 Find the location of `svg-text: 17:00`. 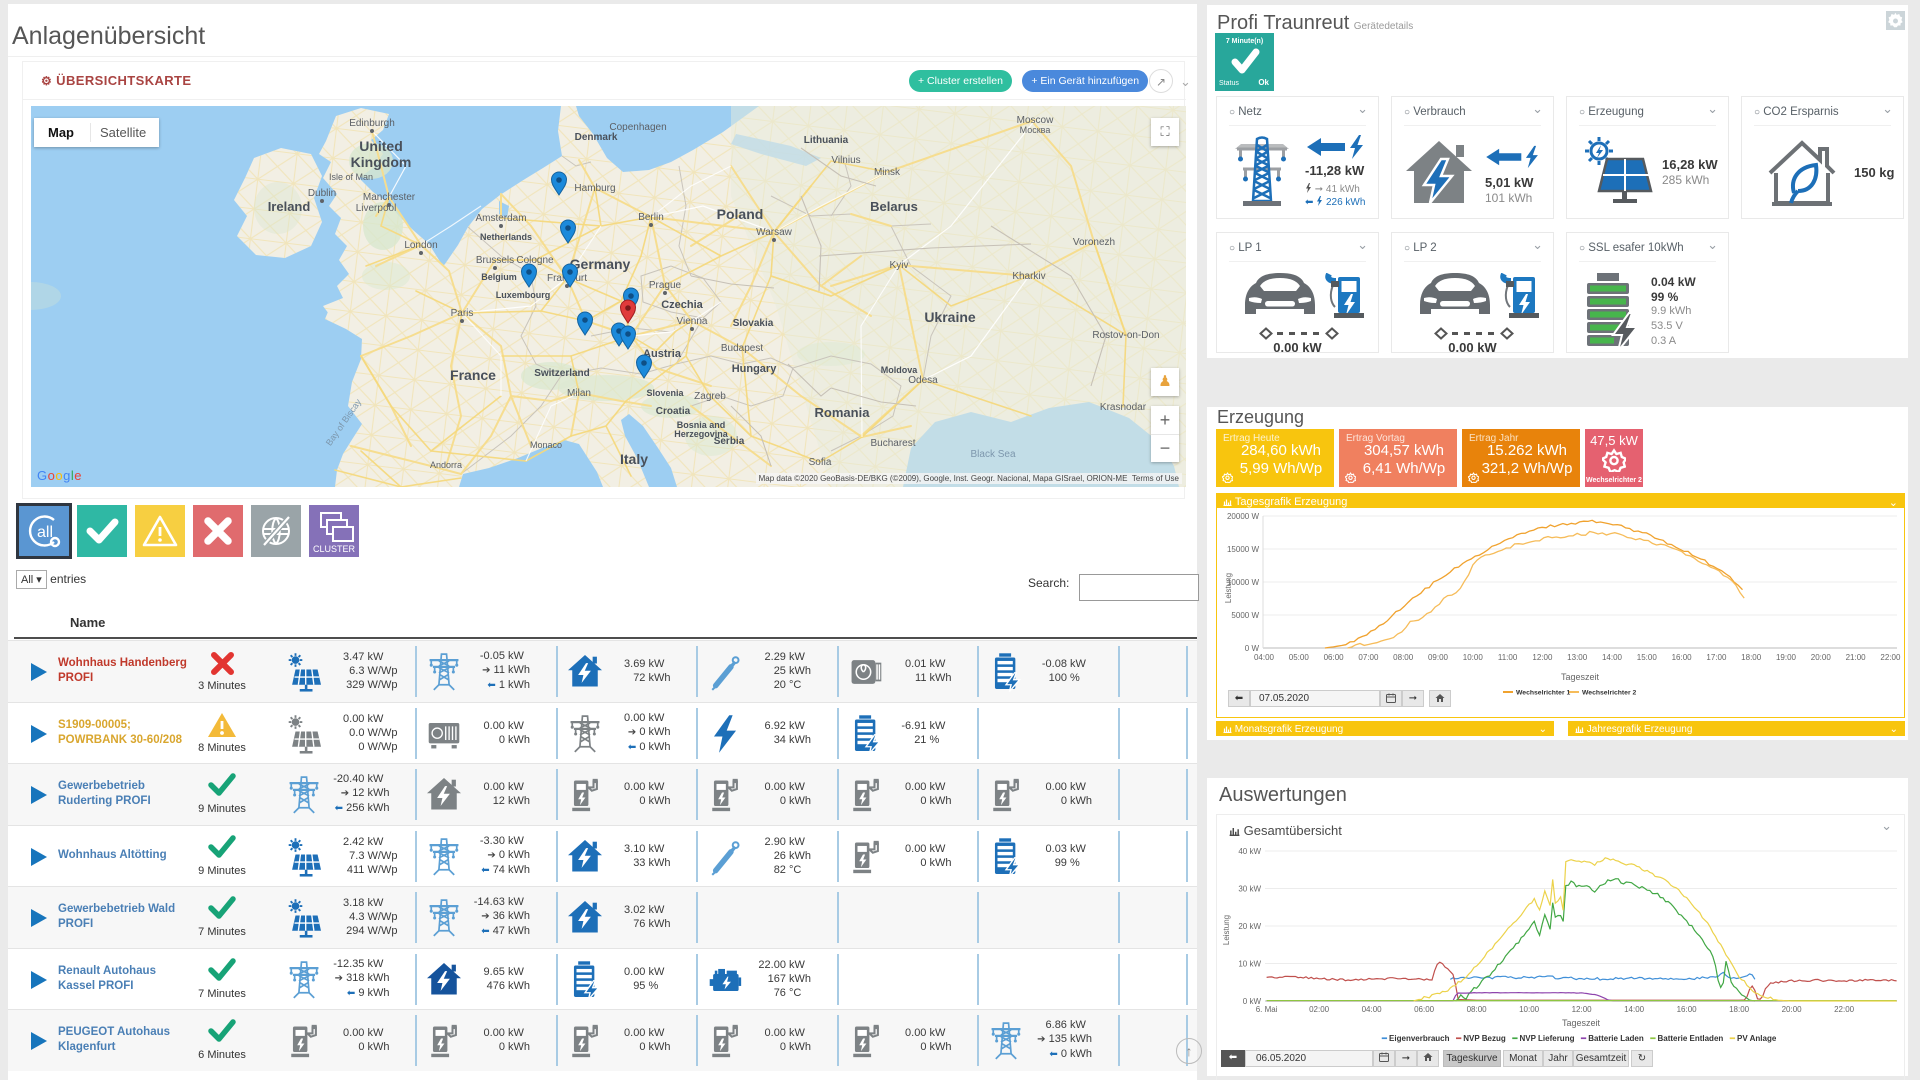

svg-text: 17:00 is located at coordinates (1716, 657).